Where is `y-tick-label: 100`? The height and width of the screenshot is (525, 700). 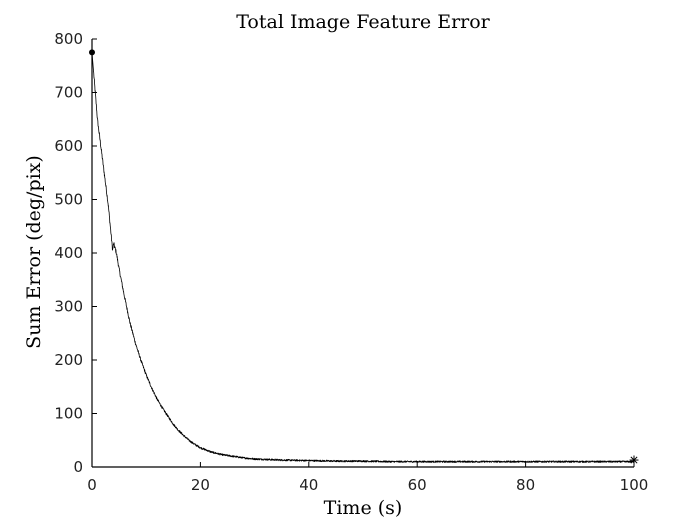
y-tick-label: 100 is located at coordinates (68, 414).